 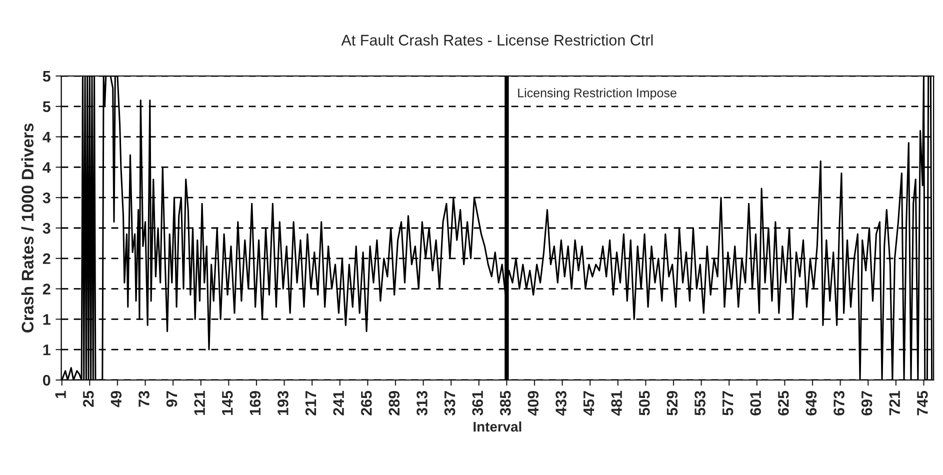 What do you see at coordinates (60, 394) in the screenshot?
I see `x-tick-label: 1` at bounding box center [60, 394].